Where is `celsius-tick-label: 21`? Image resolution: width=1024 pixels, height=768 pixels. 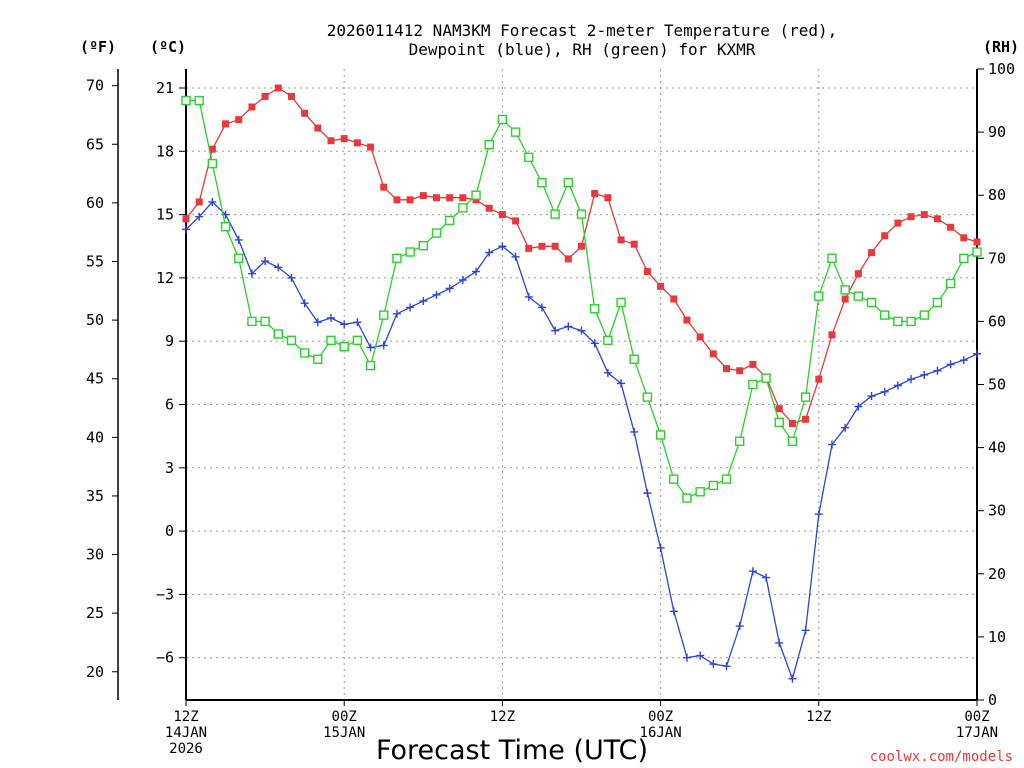 celsius-tick-label: 21 is located at coordinates (165, 88).